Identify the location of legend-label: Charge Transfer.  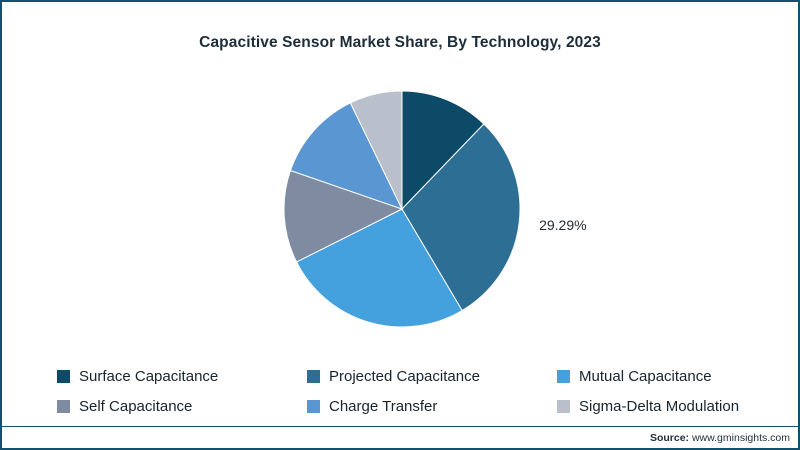
(383, 406).